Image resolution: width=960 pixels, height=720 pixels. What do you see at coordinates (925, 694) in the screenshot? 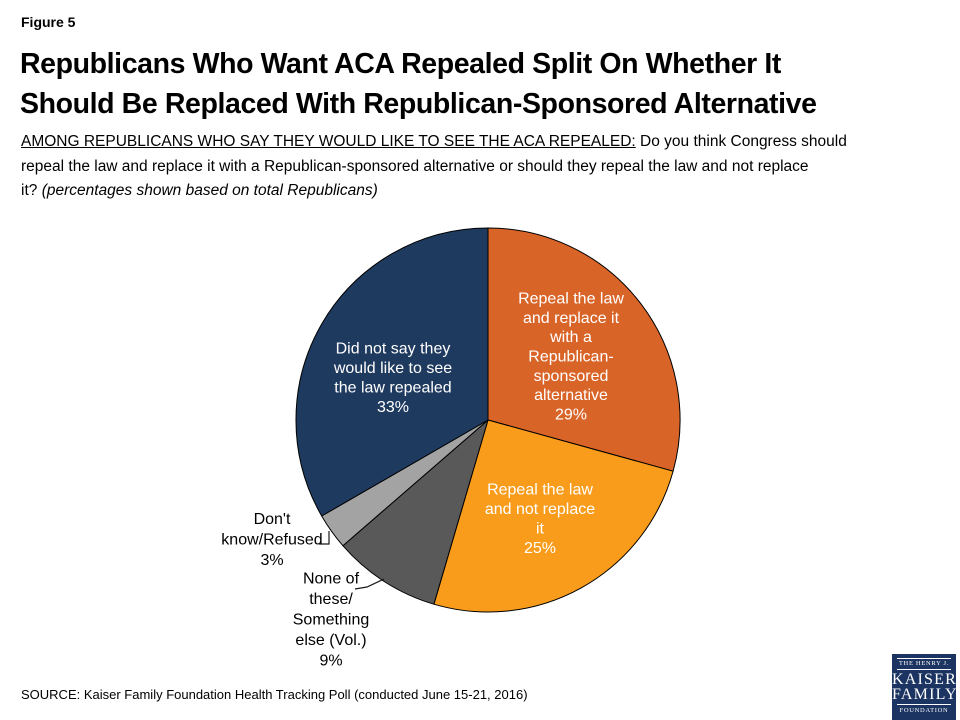
I see `logo-family-text: FAMILY` at bounding box center [925, 694].